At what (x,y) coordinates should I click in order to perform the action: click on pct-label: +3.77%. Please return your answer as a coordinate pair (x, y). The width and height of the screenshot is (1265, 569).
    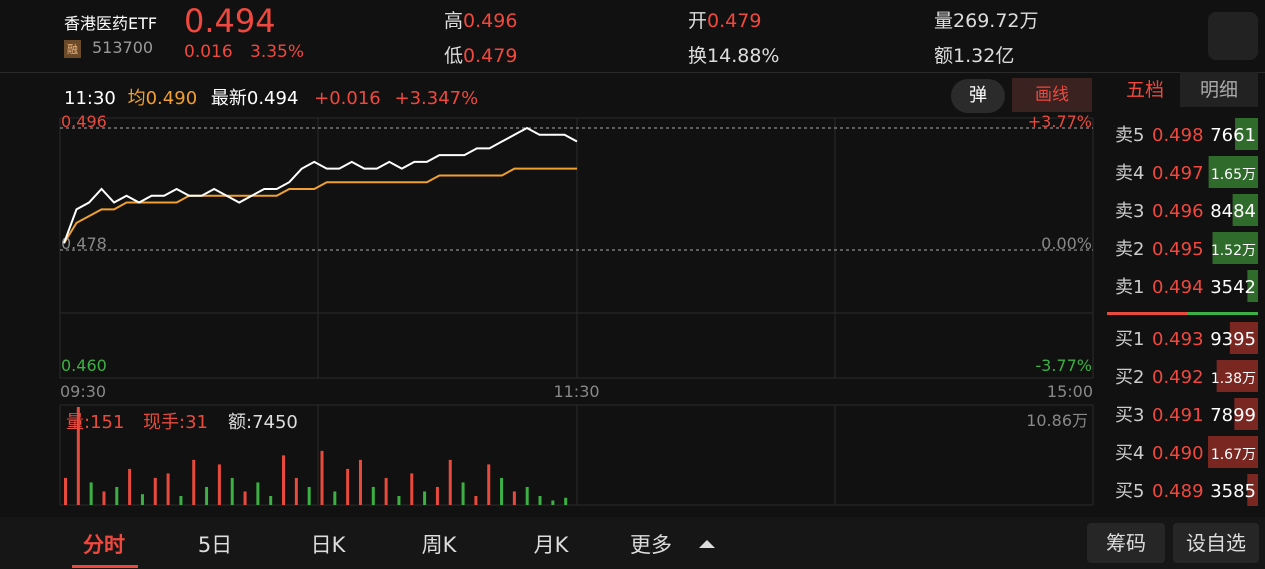
    Looking at the image, I should click on (1060, 121).